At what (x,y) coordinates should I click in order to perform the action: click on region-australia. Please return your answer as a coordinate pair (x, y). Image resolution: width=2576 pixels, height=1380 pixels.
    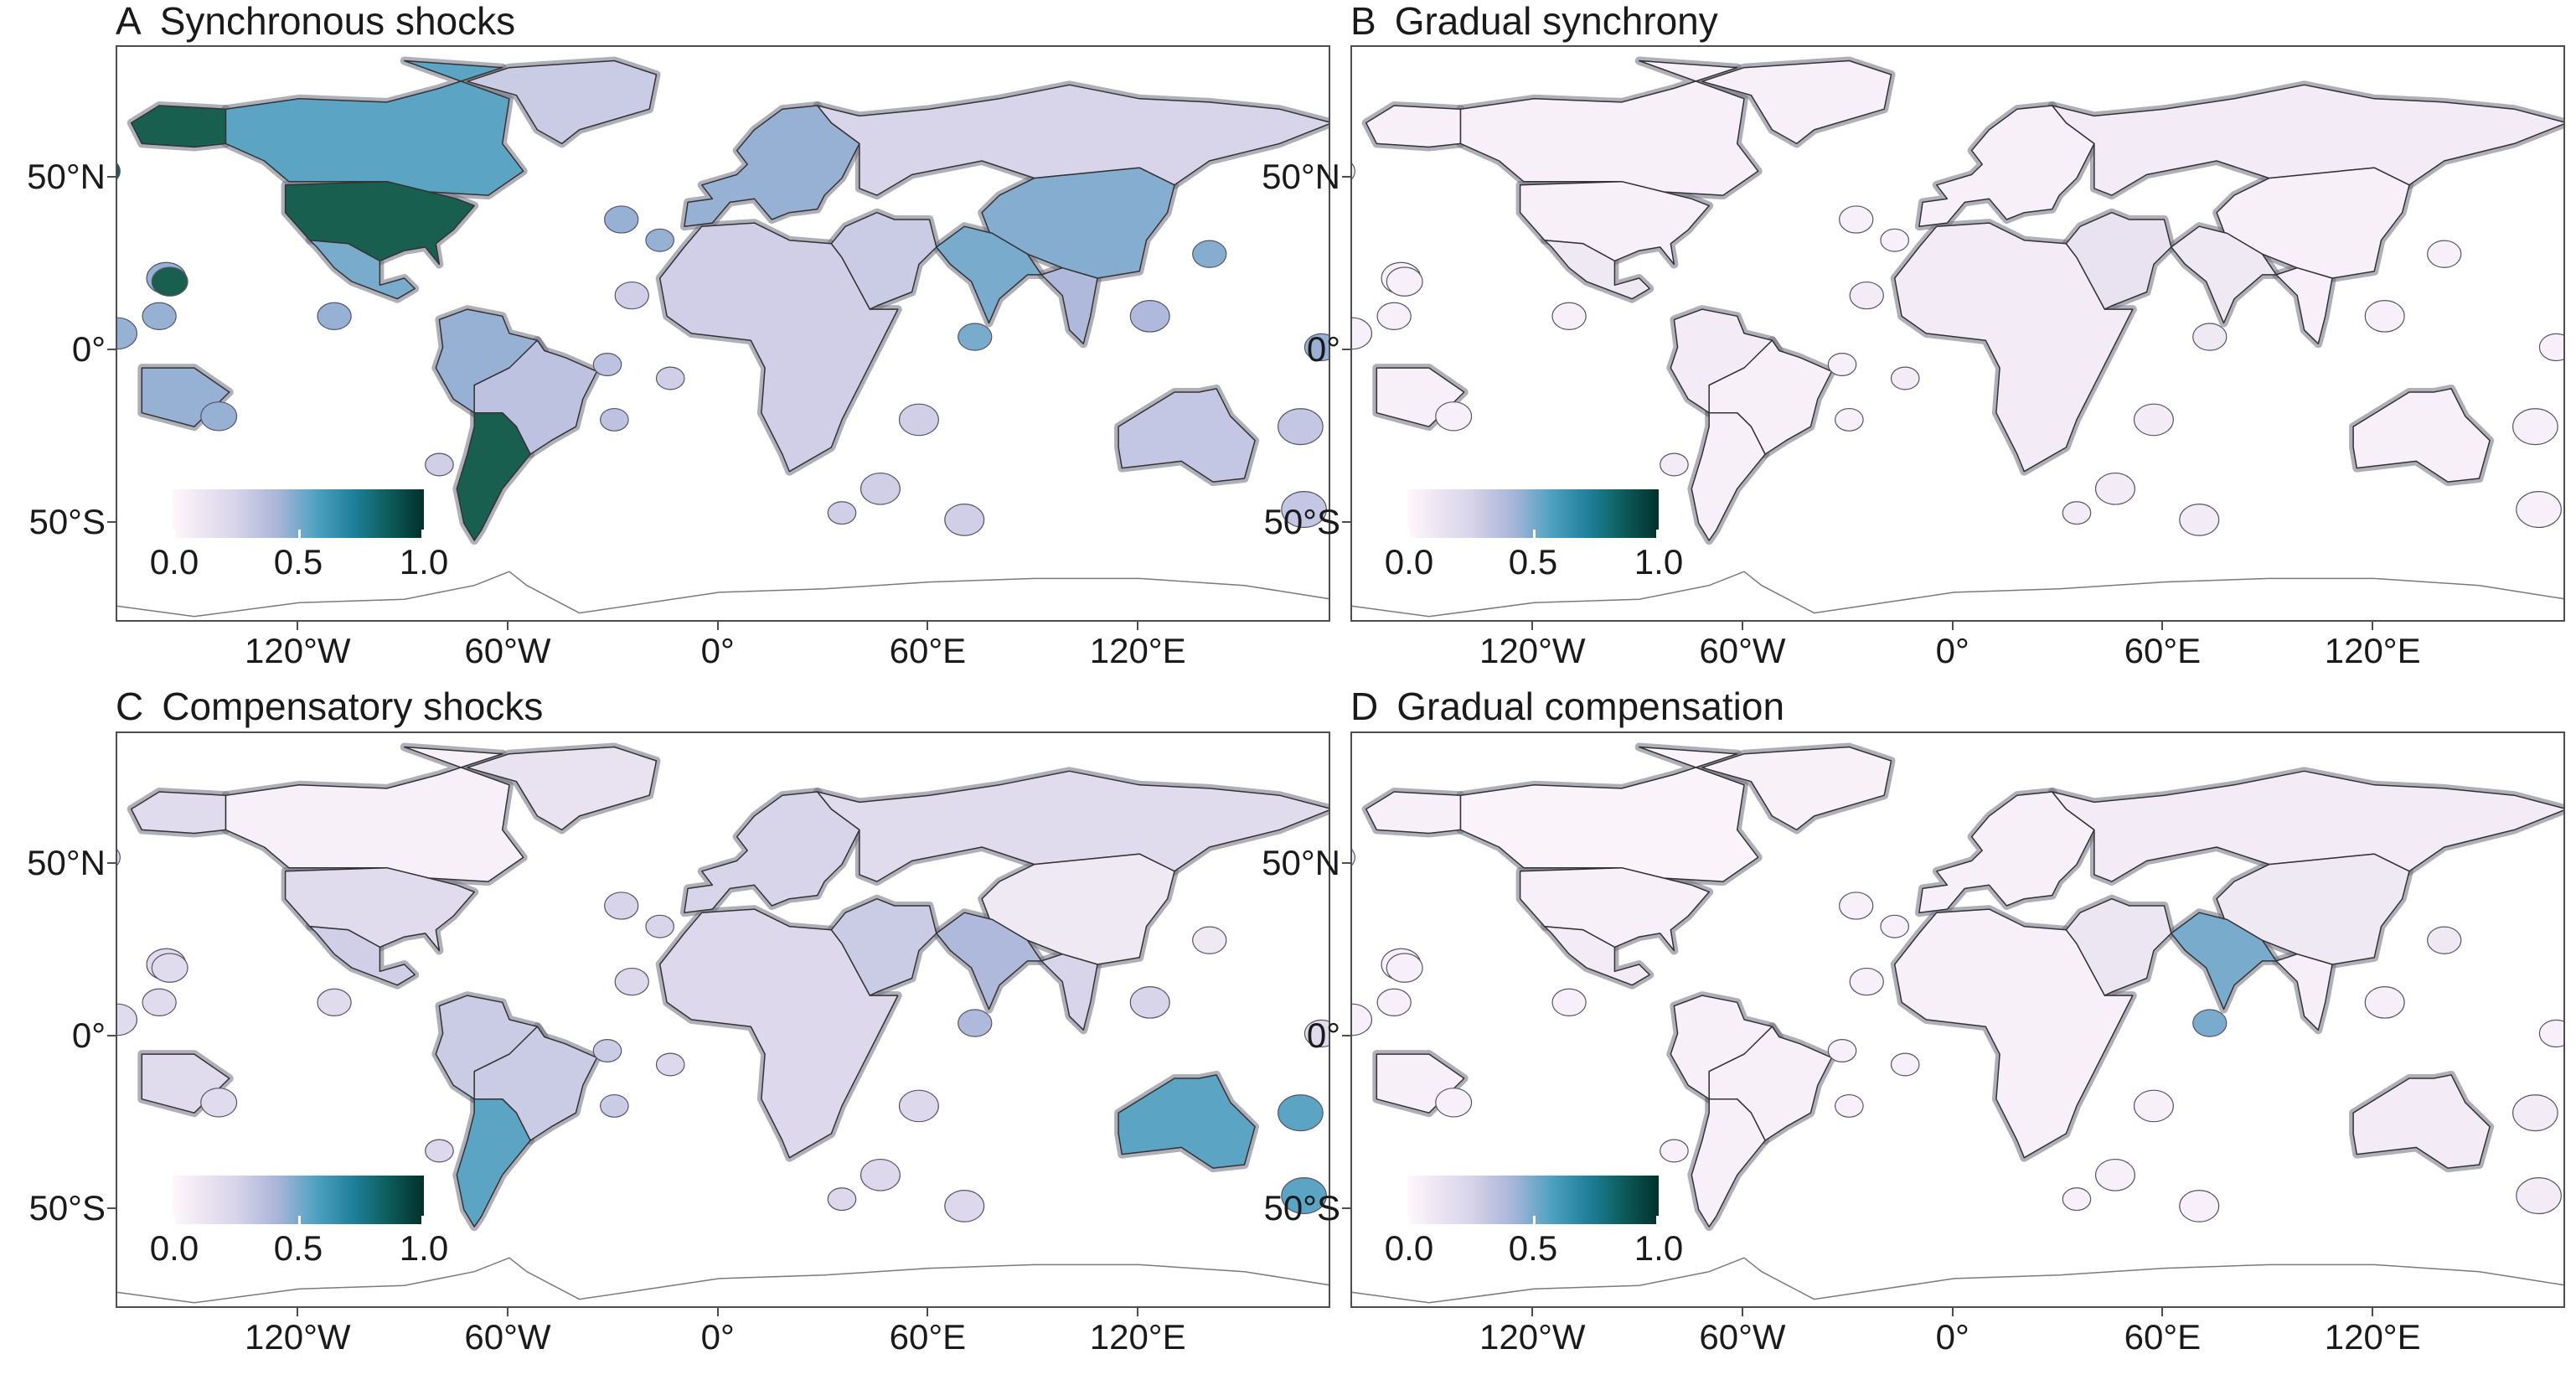
    Looking at the image, I should click on (2421, 435).